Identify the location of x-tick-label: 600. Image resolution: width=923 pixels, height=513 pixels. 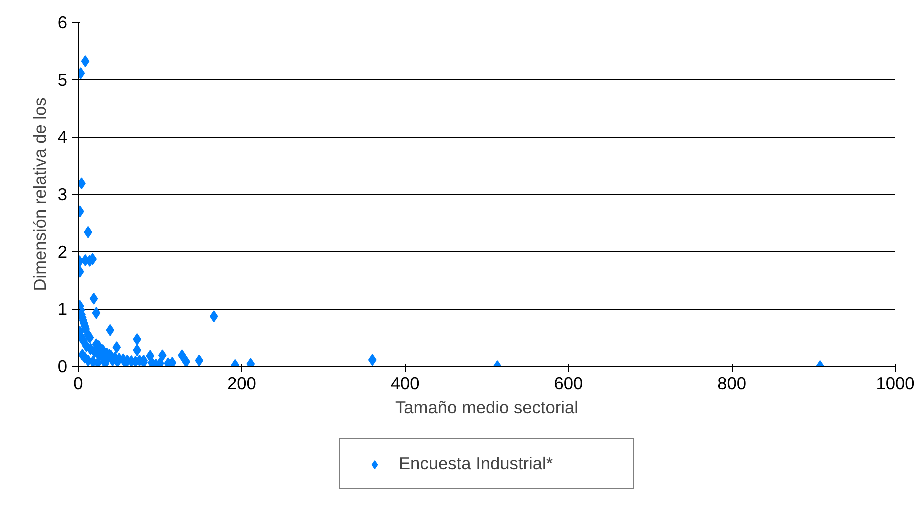
(569, 384).